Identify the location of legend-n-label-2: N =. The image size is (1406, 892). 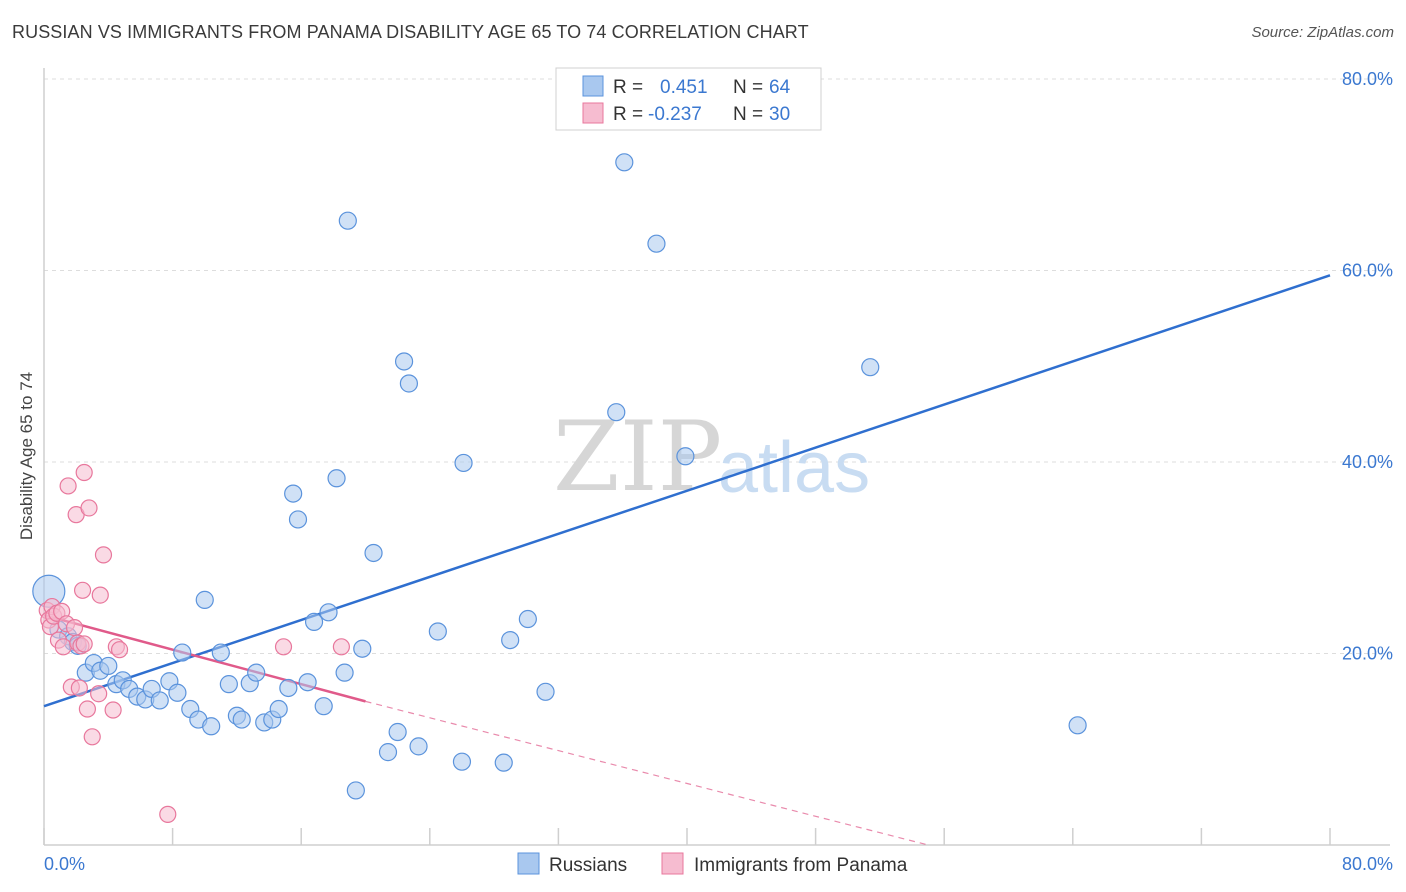
(748, 114).